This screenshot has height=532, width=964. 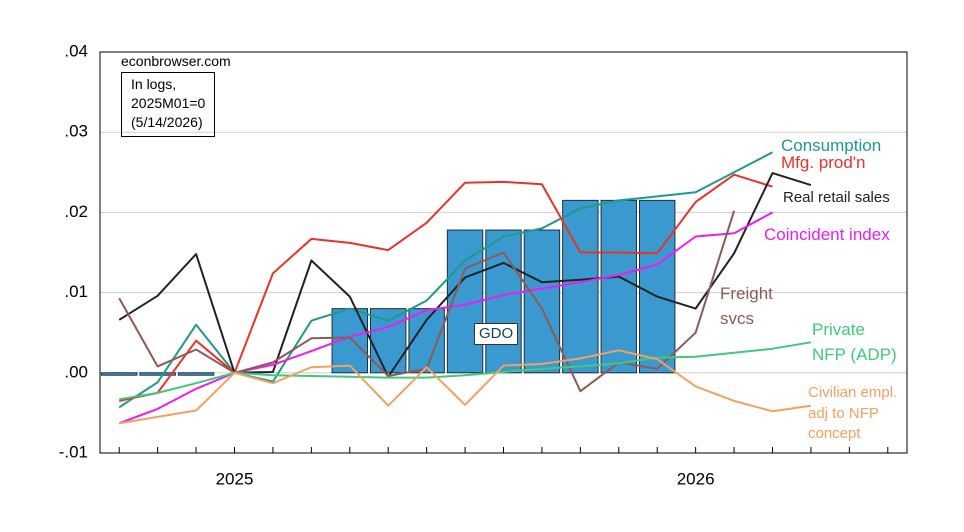 What do you see at coordinates (176, 61) in the screenshot?
I see `source: econbrowser.com` at bounding box center [176, 61].